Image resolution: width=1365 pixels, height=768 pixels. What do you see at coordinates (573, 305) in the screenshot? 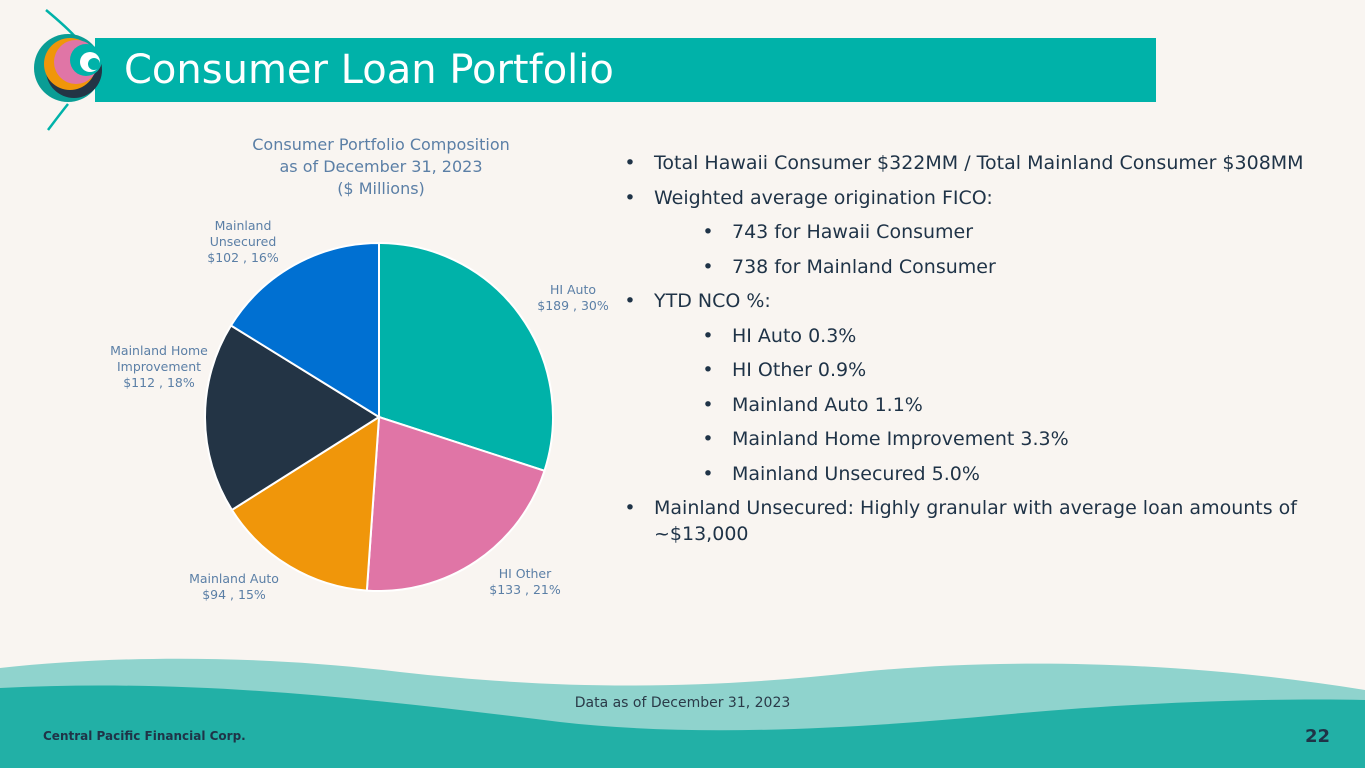
I see `slice-label-line: $189 , 30%` at bounding box center [573, 305].